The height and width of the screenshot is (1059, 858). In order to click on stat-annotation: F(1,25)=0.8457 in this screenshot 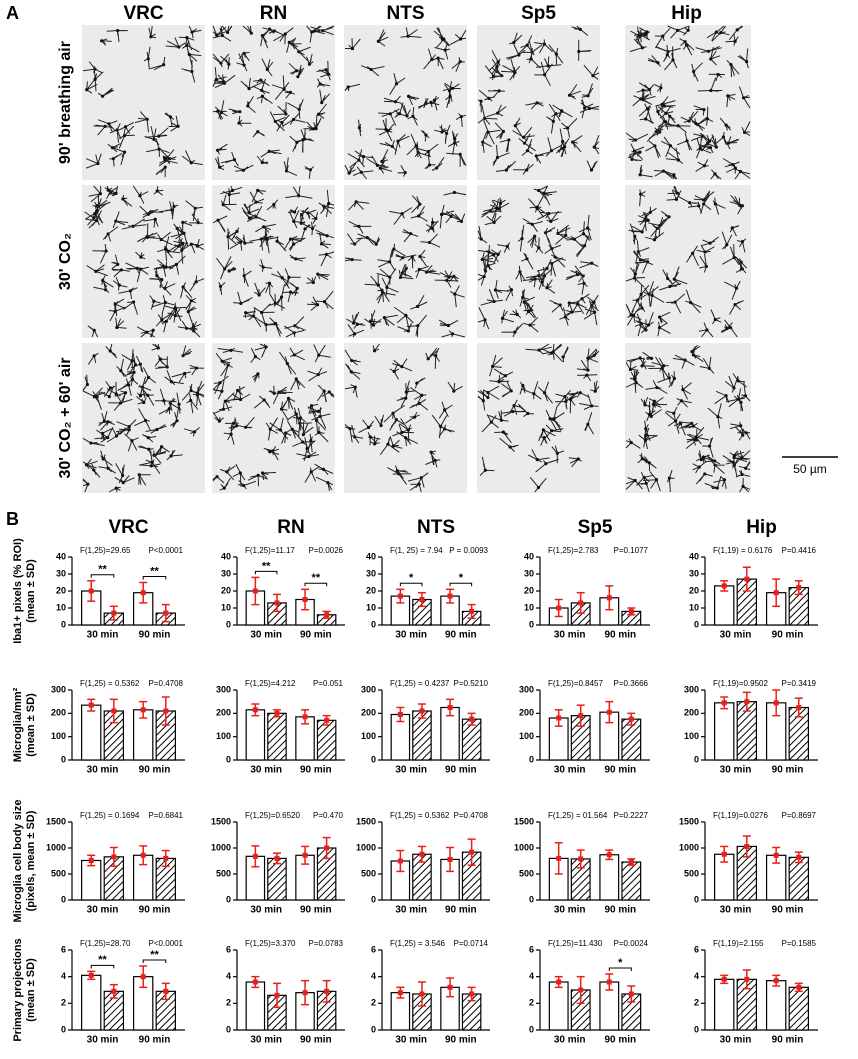, I will do `click(575, 683)`.